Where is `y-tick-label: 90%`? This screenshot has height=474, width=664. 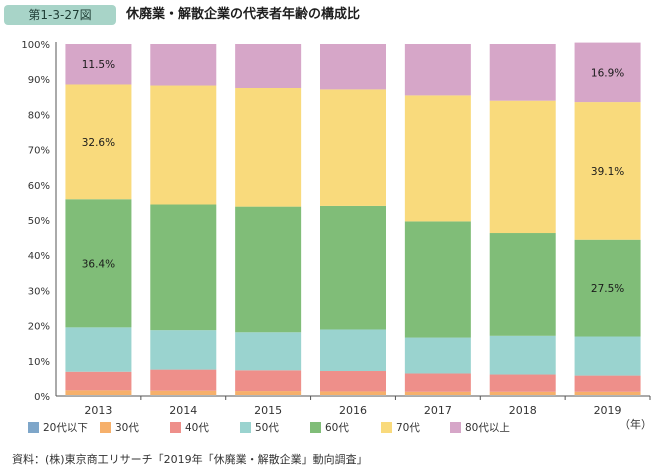
y-tick-label: 90% is located at coordinates (39, 80).